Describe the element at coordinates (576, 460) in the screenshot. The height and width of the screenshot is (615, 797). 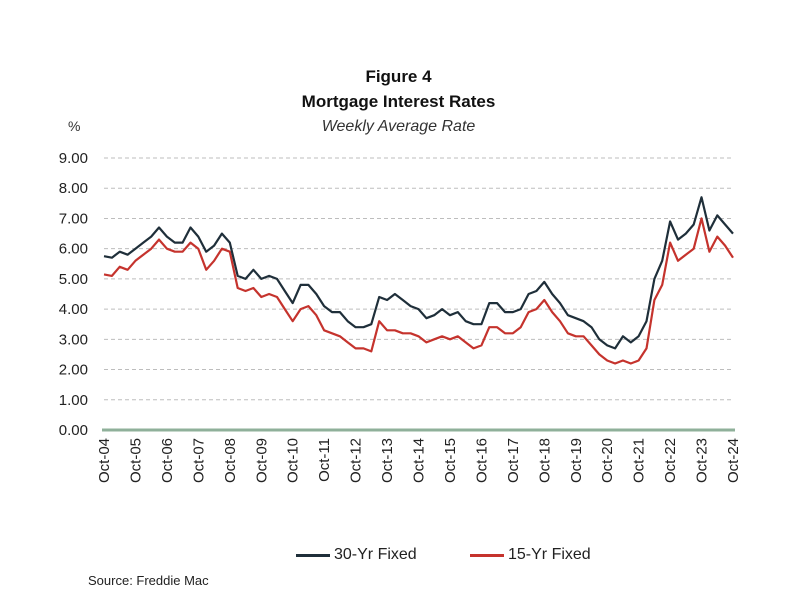
I see `x-tick-label: Oct-19` at that location.